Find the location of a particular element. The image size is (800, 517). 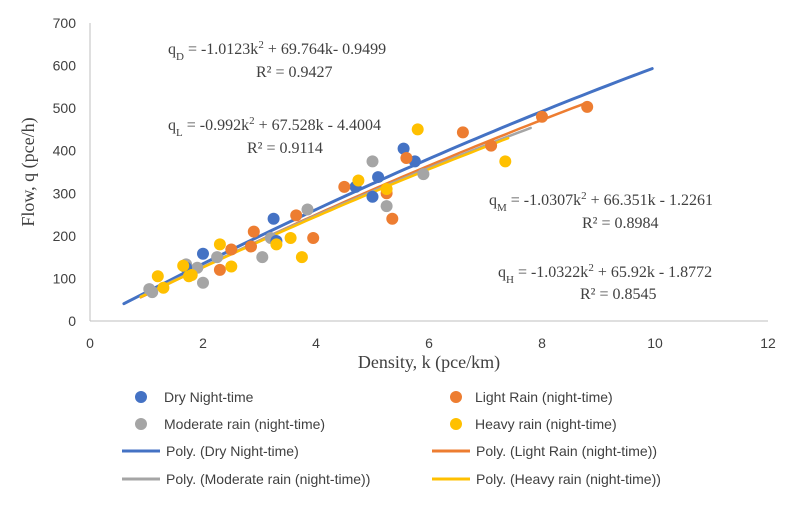

y-tick-label: 200 is located at coordinates (65, 236).